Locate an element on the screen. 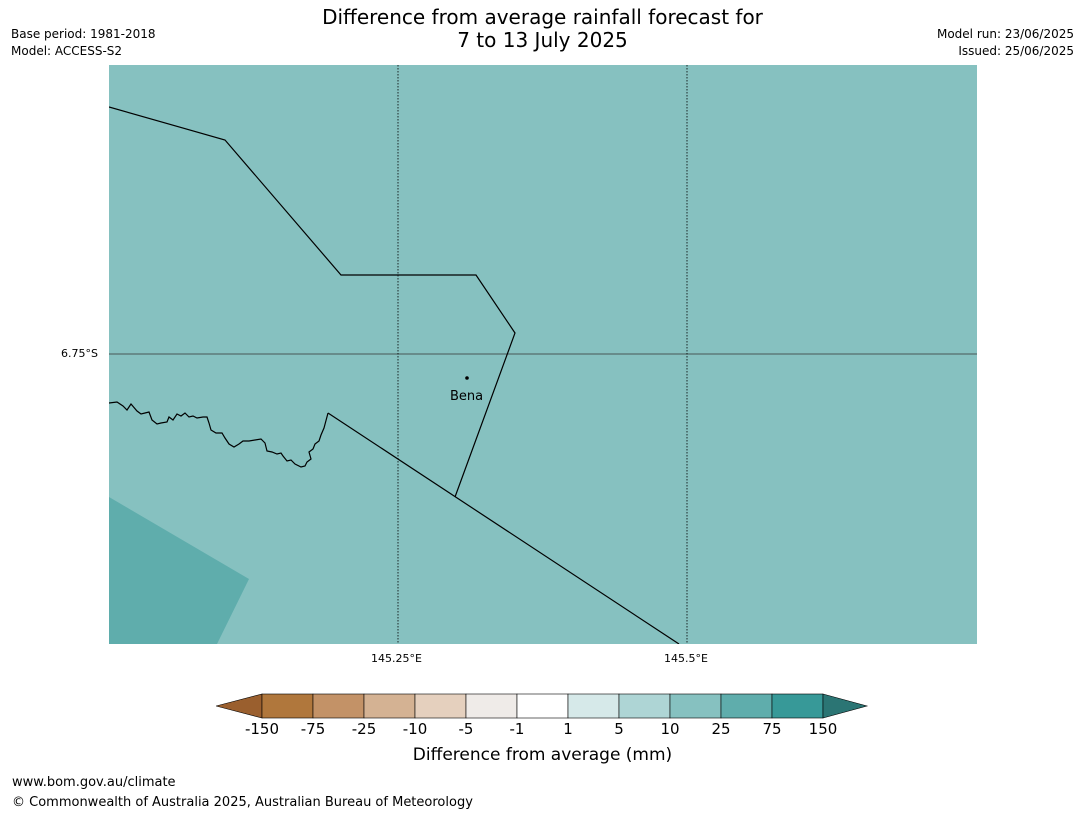 The width and height of the screenshot is (1085, 816). base-period-text: Base period: 1981-2018 is located at coordinates (83, 34).